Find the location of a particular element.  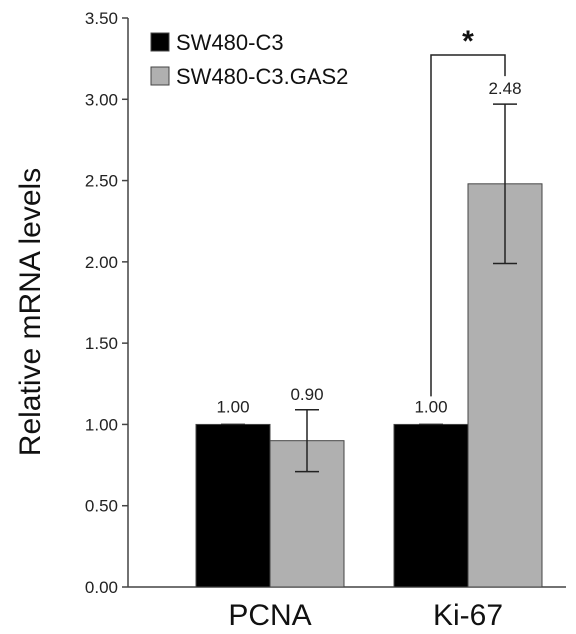

legend-label: SW480-C3 is located at coordinates (230, 42).